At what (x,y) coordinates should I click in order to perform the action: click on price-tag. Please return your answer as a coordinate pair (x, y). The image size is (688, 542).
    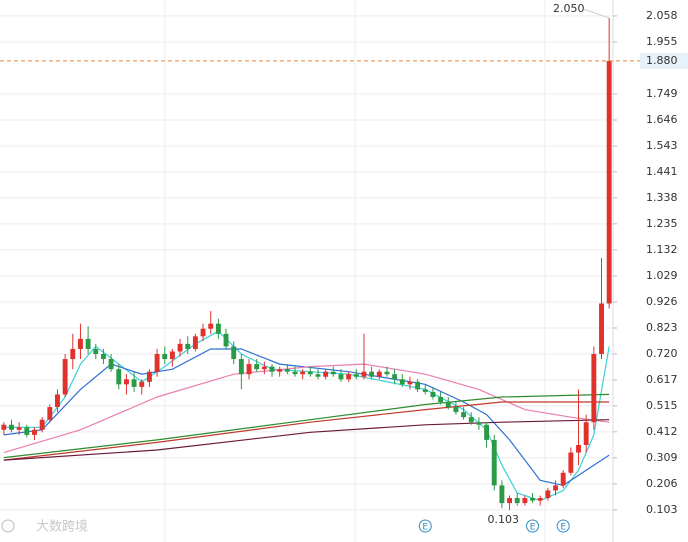
    Looking at the image, I should click on (664, 60).